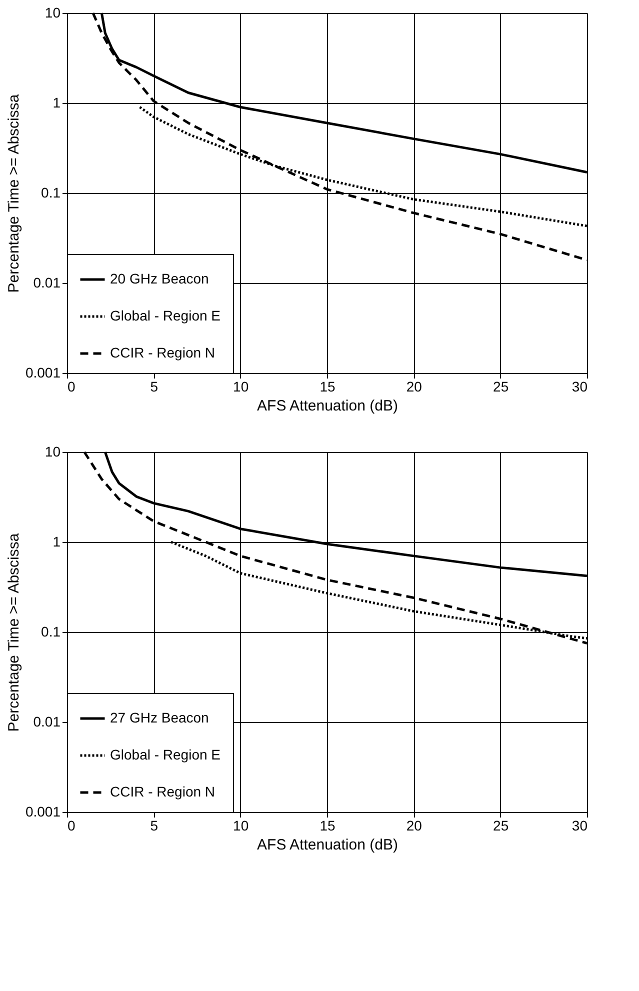  What do you see at coordinates (159, 278) in the screenshot?
I see `legend-label: 20 GHz Beacon` at bounding box center [159, 278].